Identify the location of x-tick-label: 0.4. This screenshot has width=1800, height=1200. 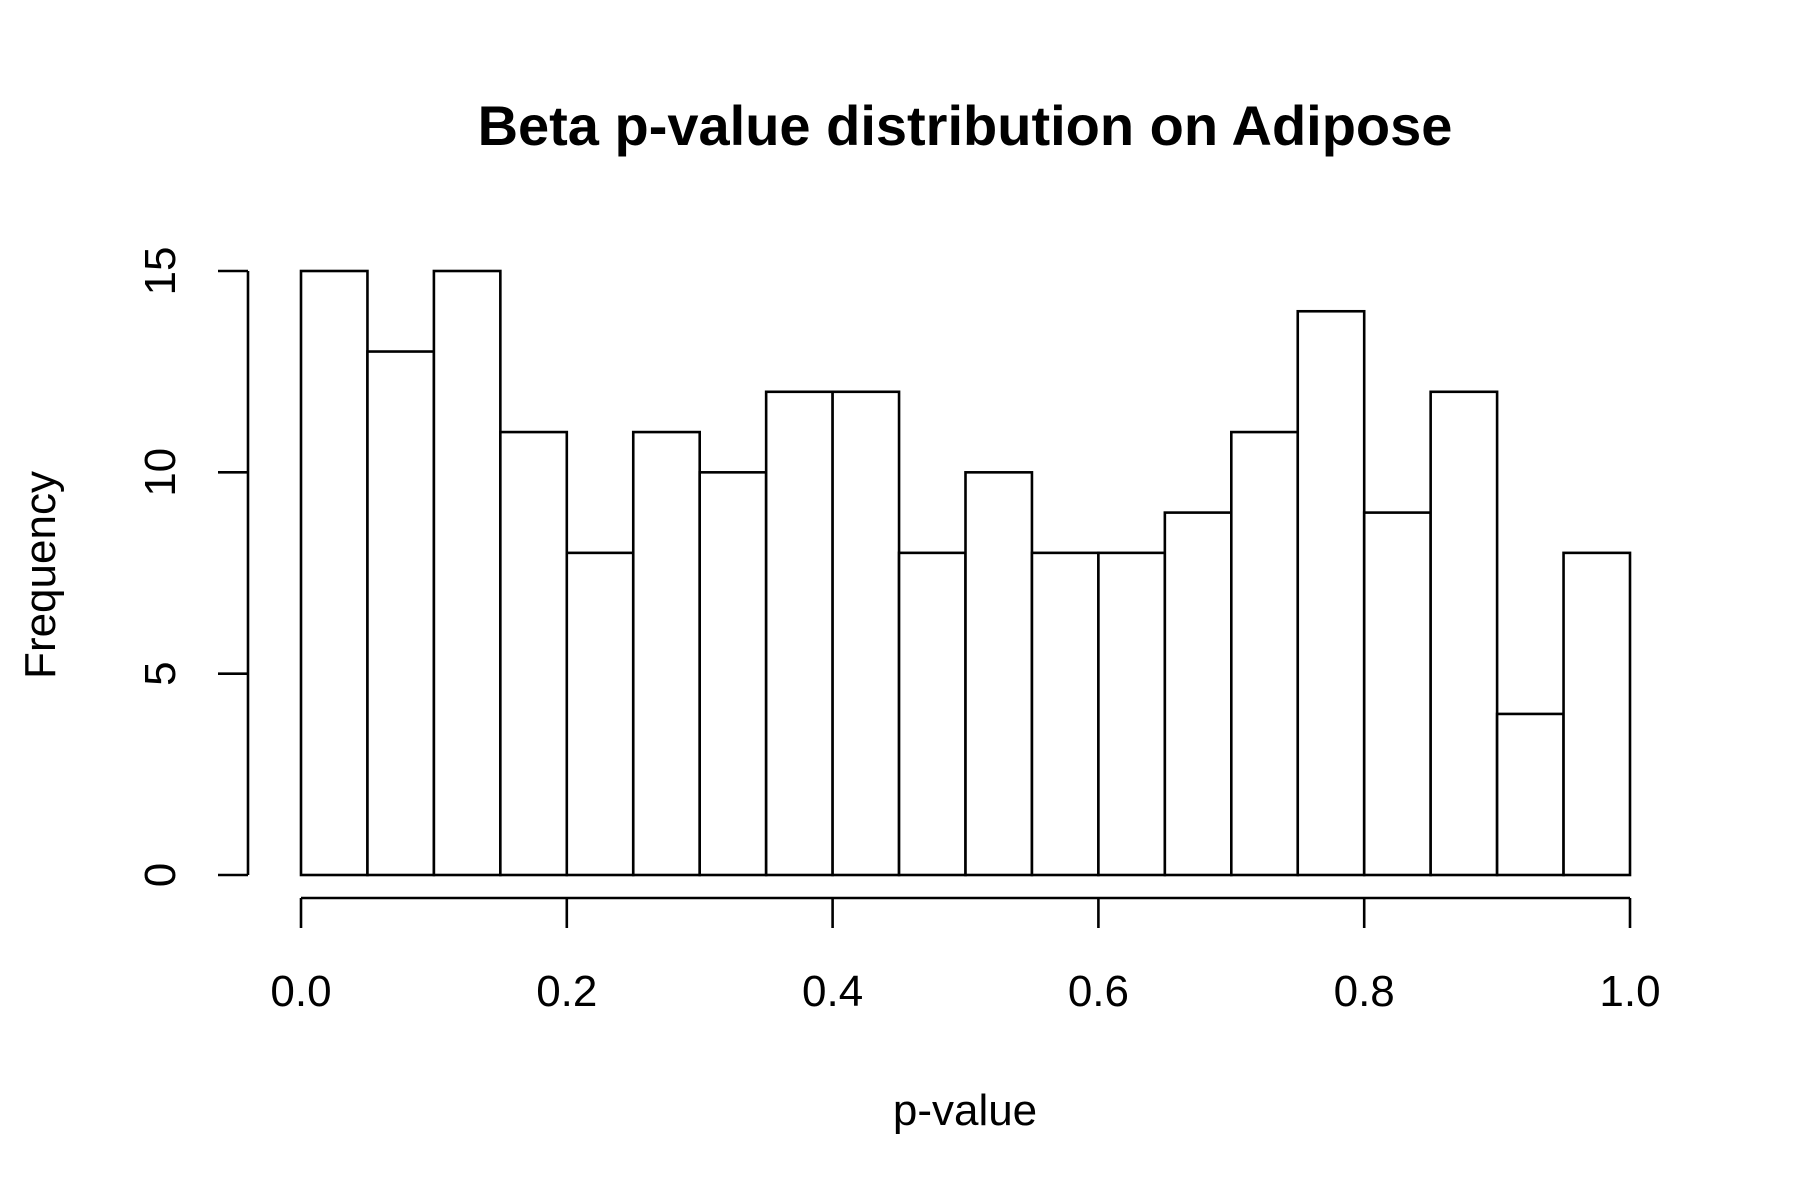
(832, 991).